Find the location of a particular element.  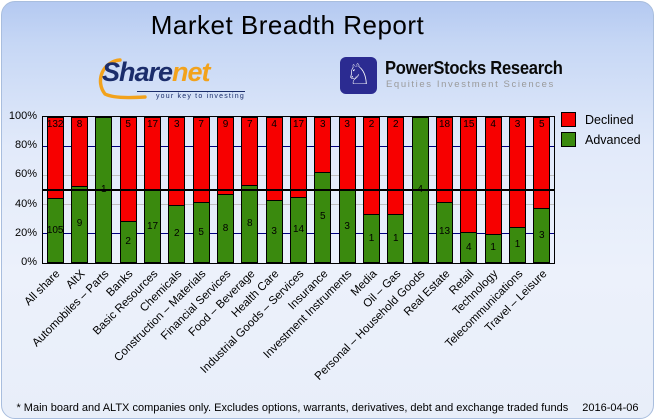

legend-swatch-declined is located at coordinates (568, 119).